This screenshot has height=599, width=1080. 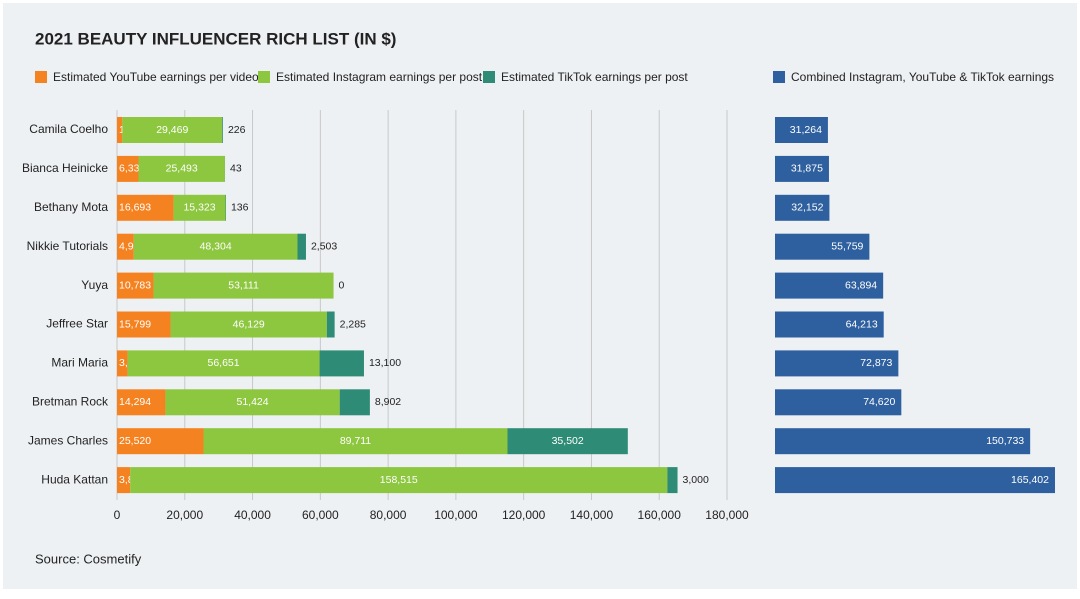 I want to click on y-tick-label: James Charles, so click(x=68, y=440).